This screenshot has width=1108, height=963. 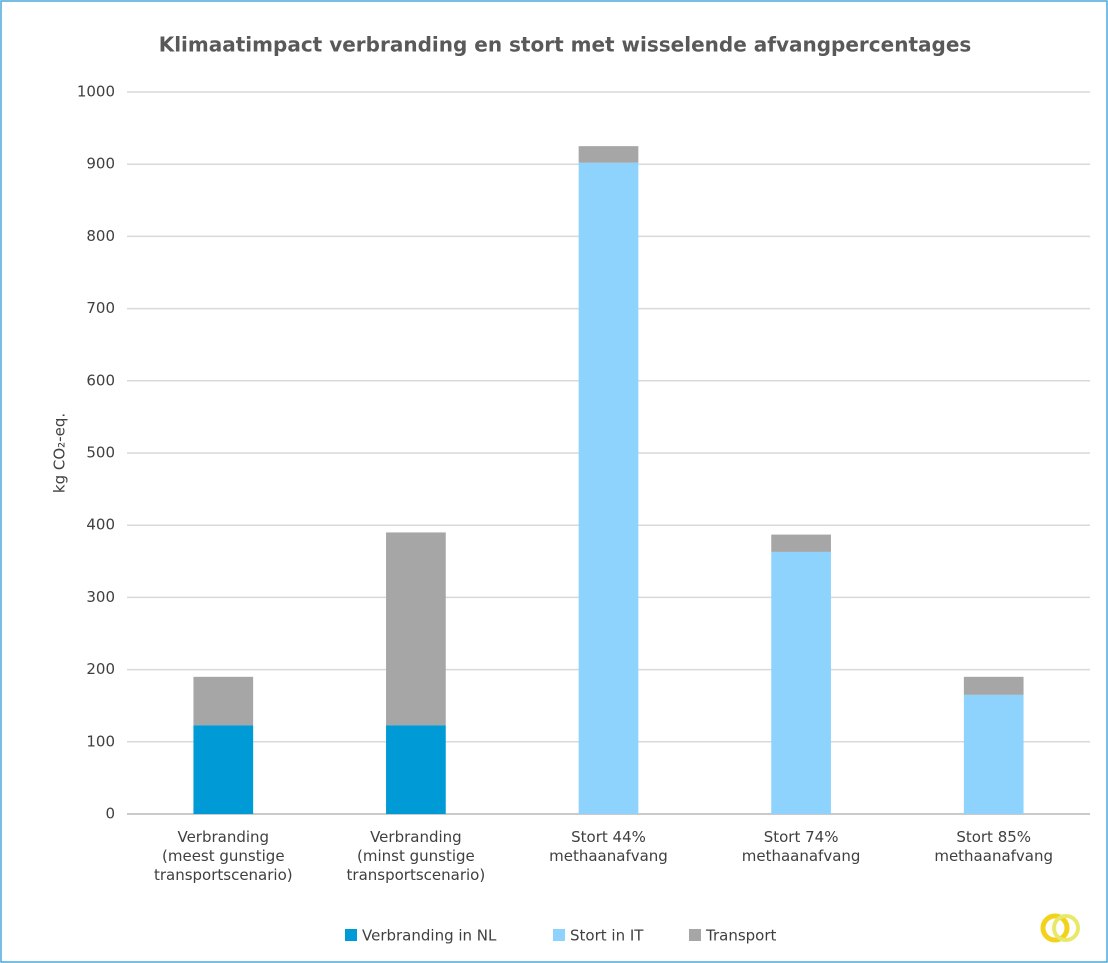 I want to click on y-tick-label: 400, so click(x=100, y=525).